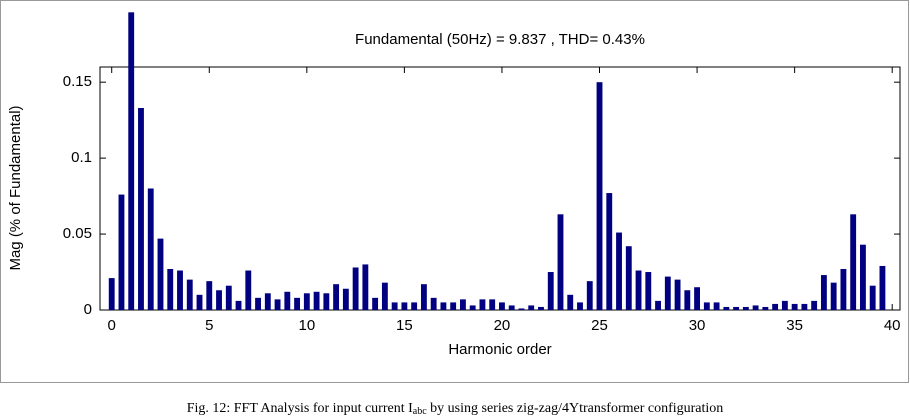 This screenshot has width=910, height=418. What do you see at coordinates (500, 39) in the screenshot?
I see `chart-title: Fundamental (50Hz) = 9.837 , THD= 0.43%` at bounding box center [500, 39].